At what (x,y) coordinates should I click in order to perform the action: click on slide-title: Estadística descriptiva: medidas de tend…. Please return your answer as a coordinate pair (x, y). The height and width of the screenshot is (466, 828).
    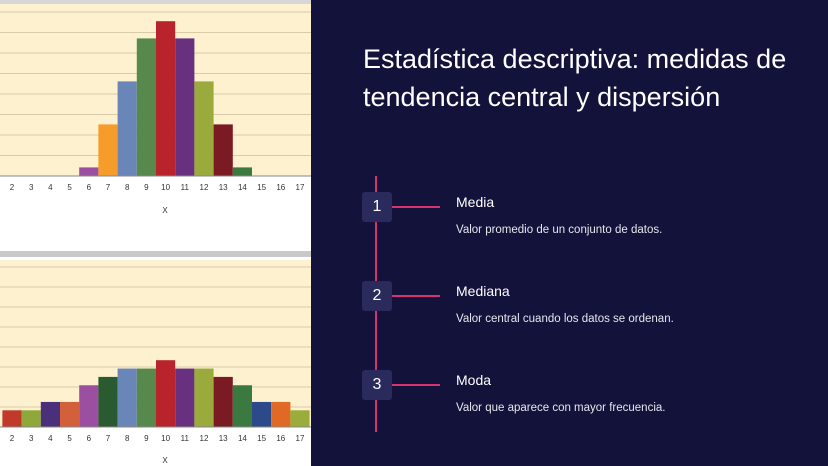
    Looking at the image, I should click on (575, 78).